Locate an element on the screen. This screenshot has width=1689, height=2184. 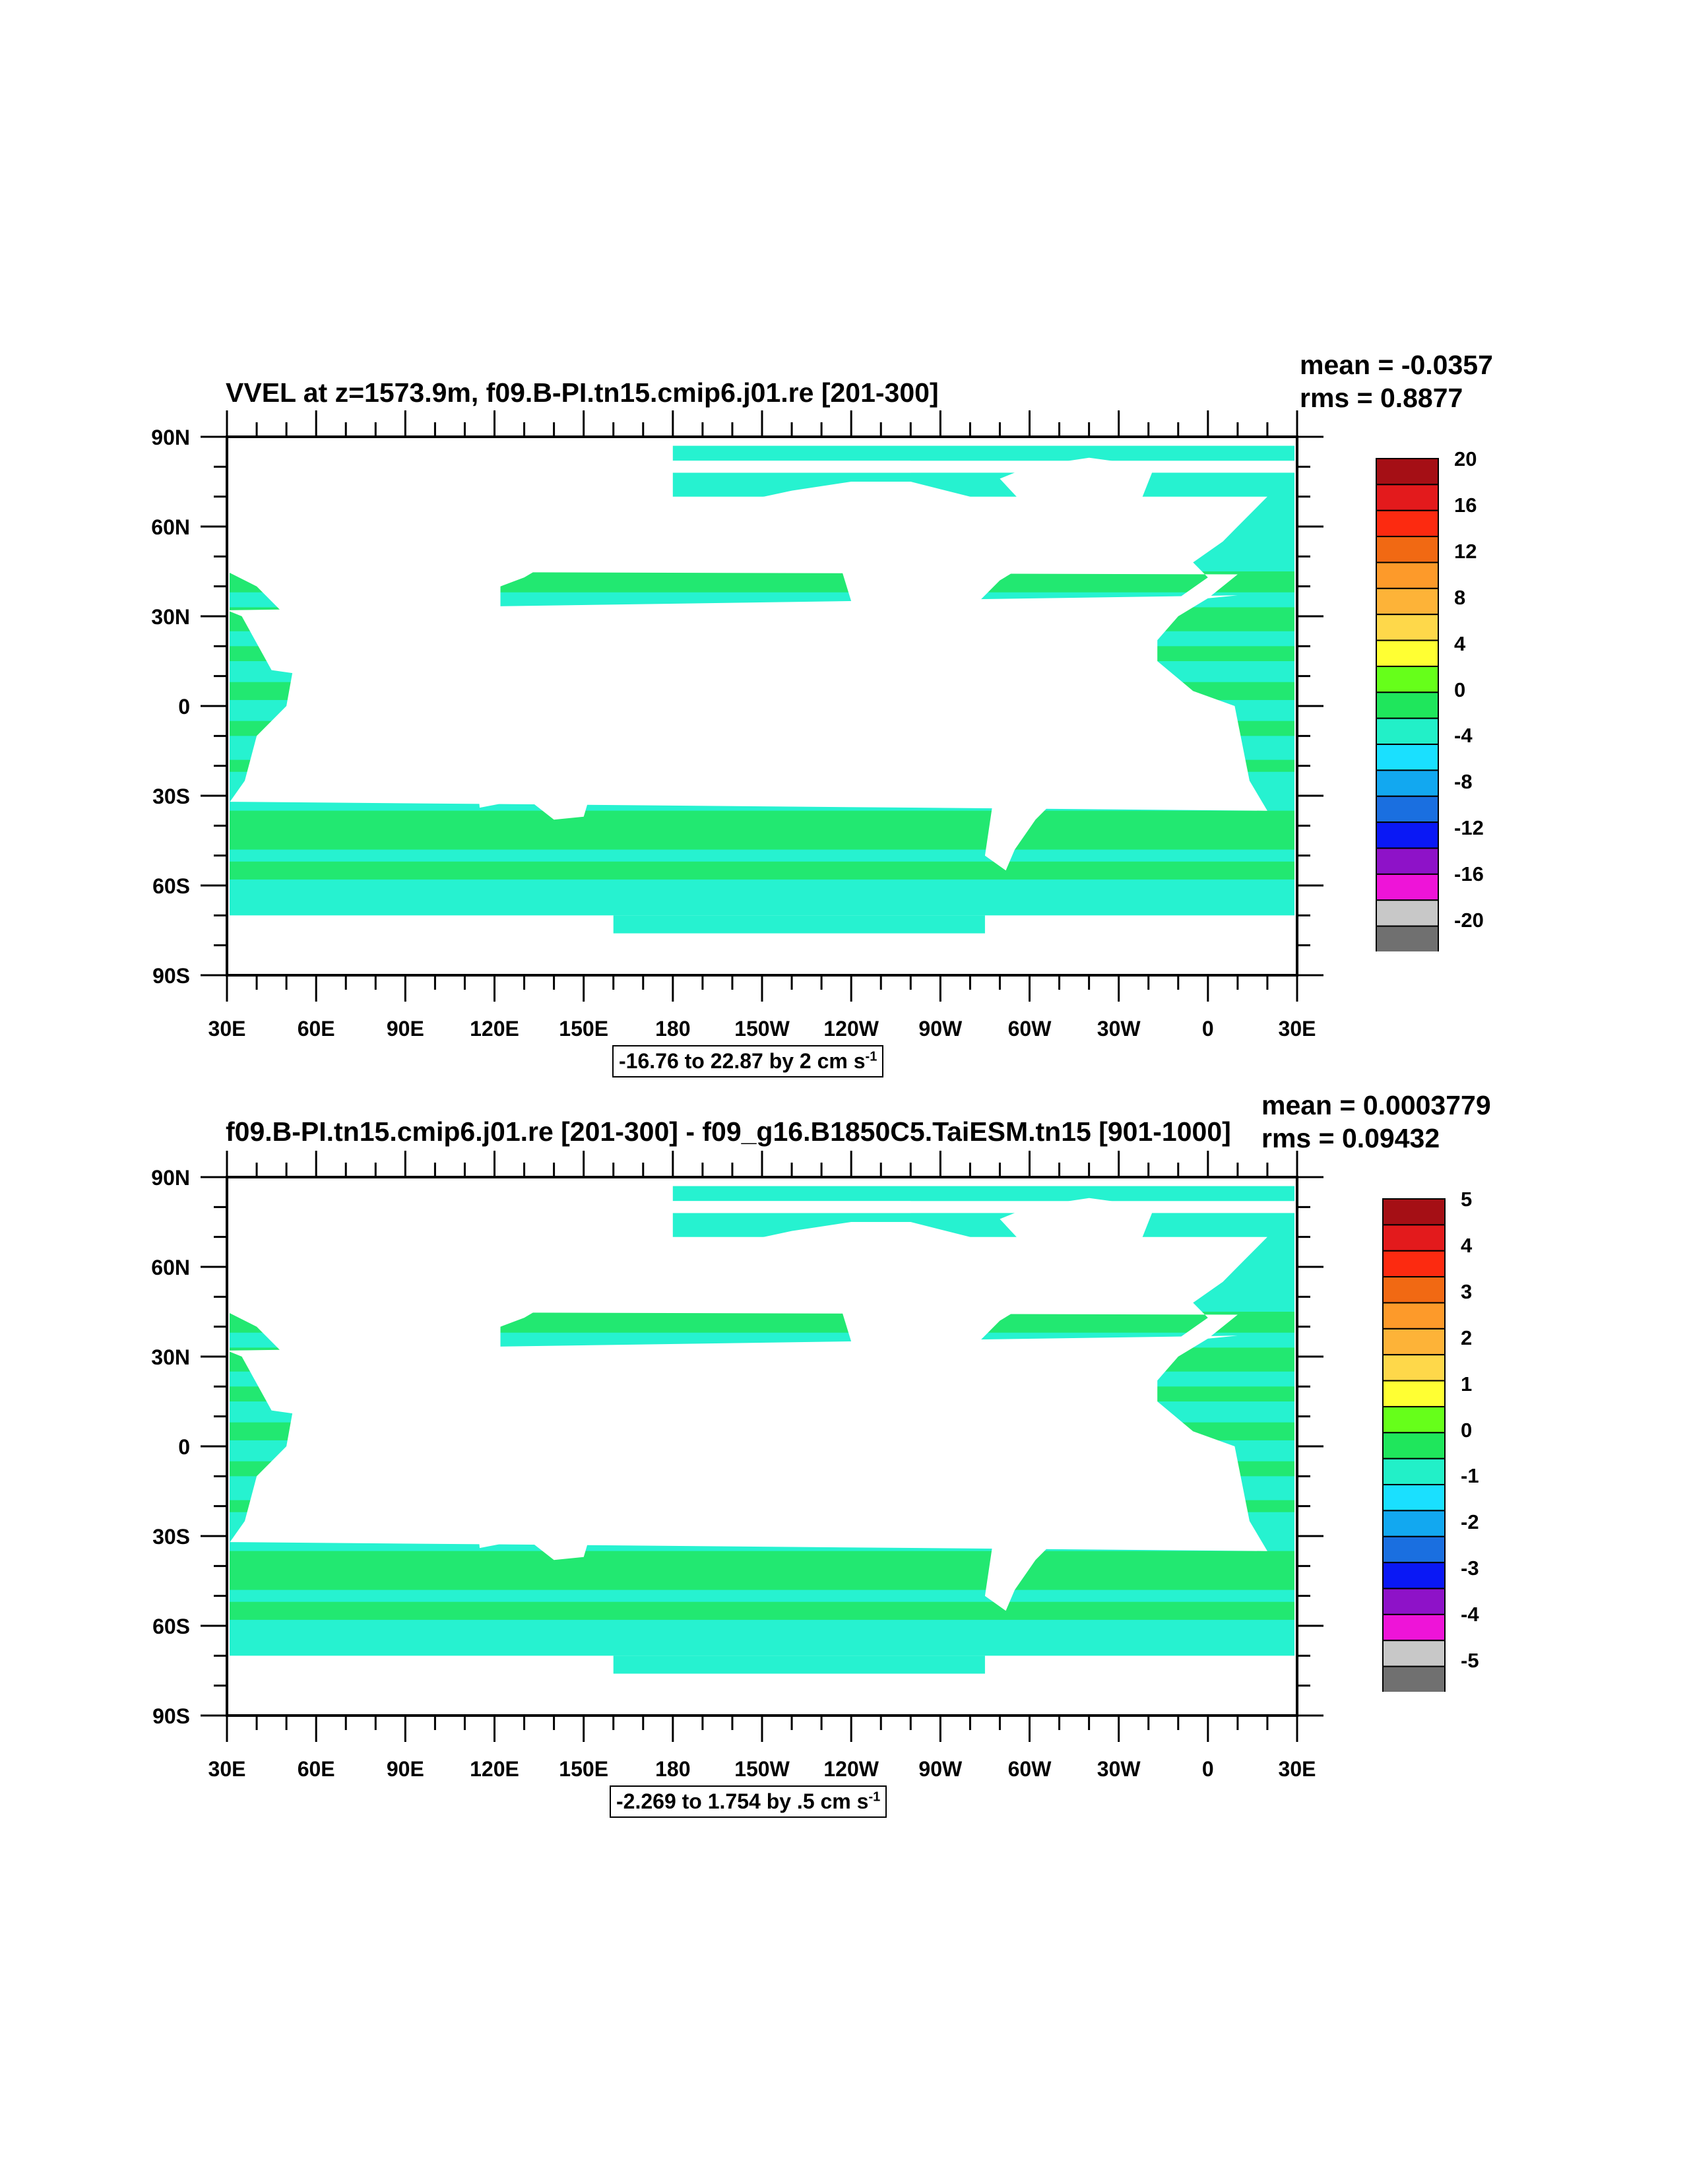
colorbar is located at coordinates (1415, 1446).